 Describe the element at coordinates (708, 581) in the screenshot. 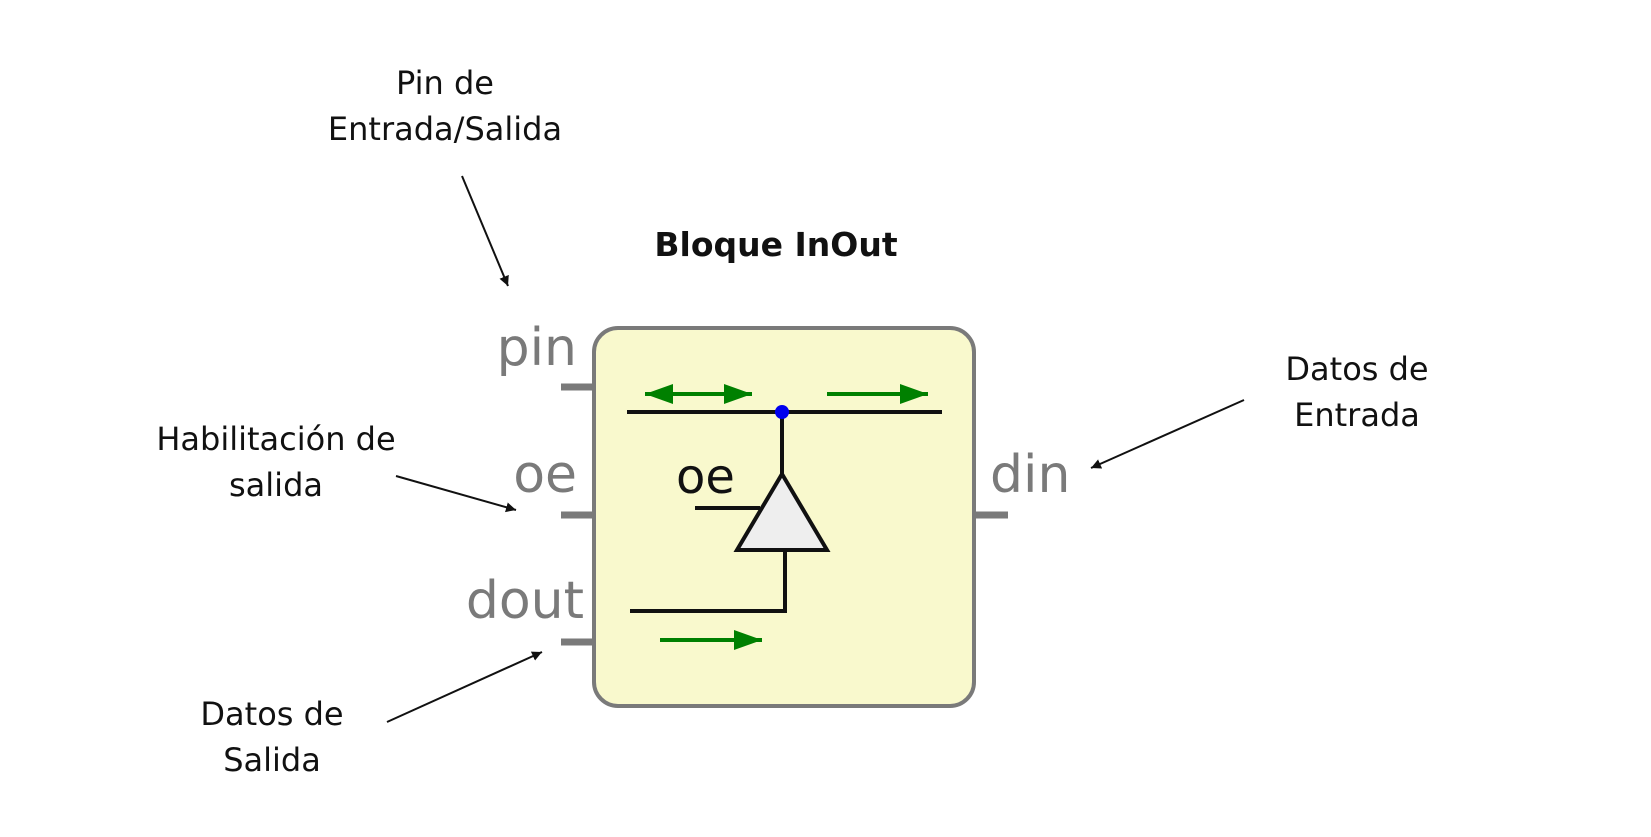

I see `dout-wire` at that location.